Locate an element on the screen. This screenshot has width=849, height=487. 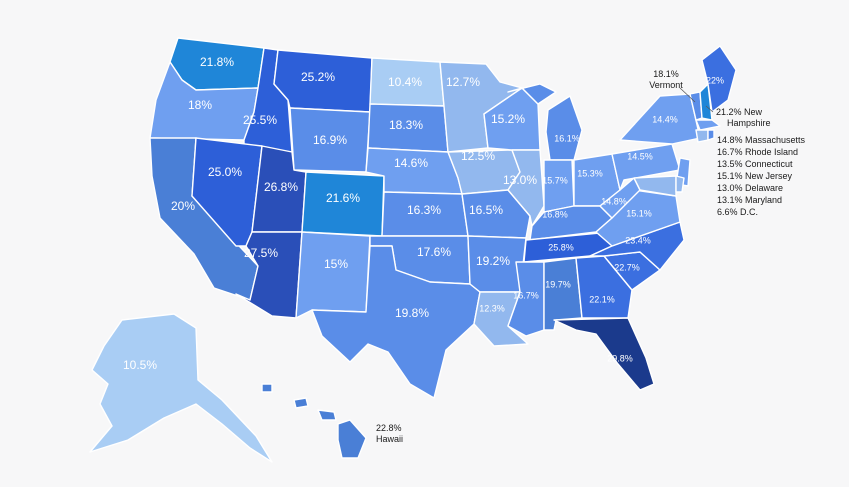
annotation-list-2: 13.5% Connecticut is located at coordinates (755, 164).